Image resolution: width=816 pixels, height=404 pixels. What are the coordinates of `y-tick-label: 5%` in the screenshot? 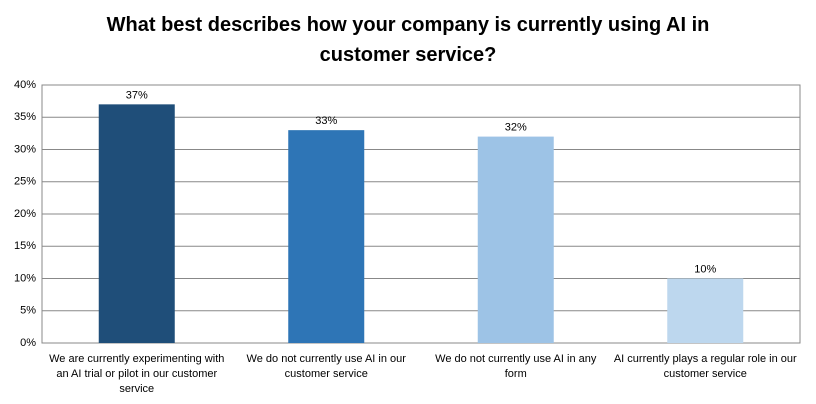 It's located at (28, 311).